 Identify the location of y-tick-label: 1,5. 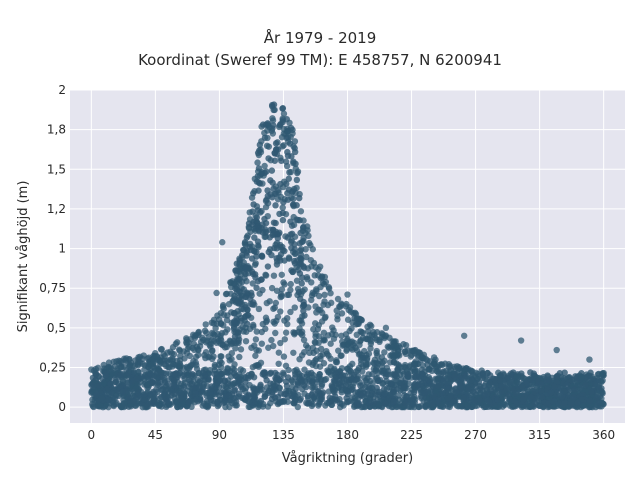
(56, 169).